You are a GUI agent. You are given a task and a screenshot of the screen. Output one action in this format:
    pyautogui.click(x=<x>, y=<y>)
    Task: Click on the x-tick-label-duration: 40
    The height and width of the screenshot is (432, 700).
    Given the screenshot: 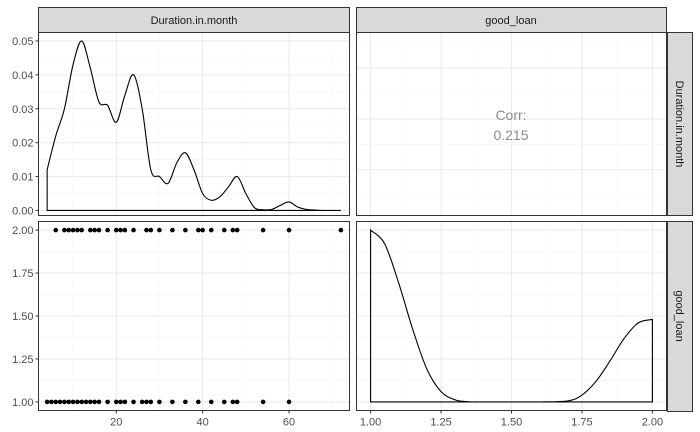 What is the action you would take?
    pyautogui.click(x=203, y=423)
    